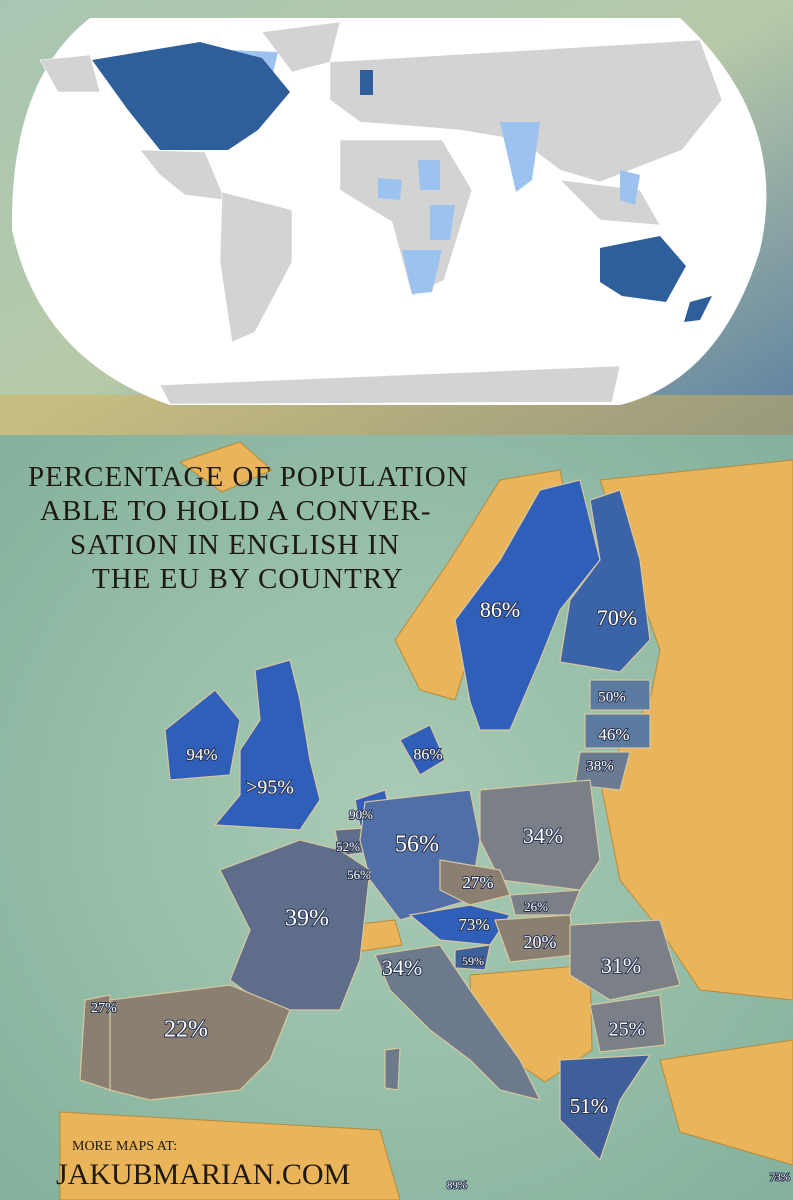 The height and width of the screenshot is (1200, 793). I want to click on country-label: 94%, so click(201, 754).